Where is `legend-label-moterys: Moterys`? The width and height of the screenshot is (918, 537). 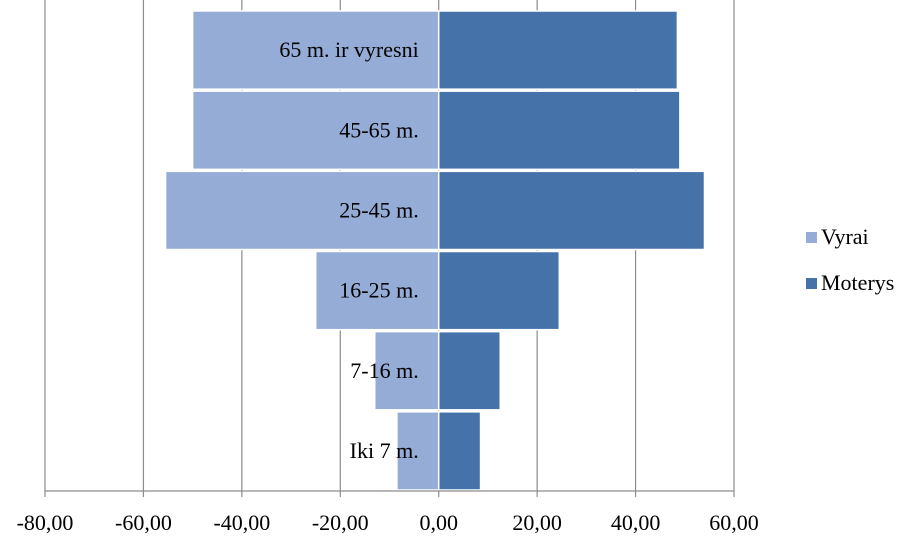 legend-label-moterys: Moterys is located at coordinates (857, 282).